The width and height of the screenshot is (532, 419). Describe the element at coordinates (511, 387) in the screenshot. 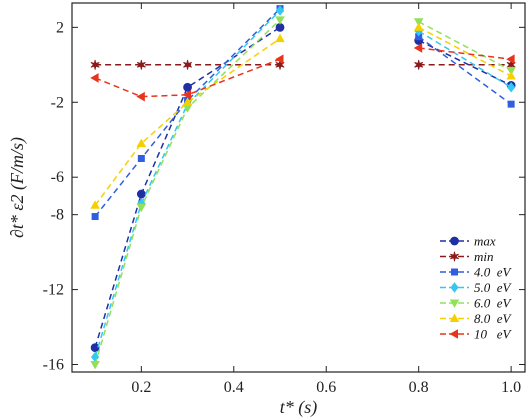

I see `x-tick-label: 1.0` at that location.